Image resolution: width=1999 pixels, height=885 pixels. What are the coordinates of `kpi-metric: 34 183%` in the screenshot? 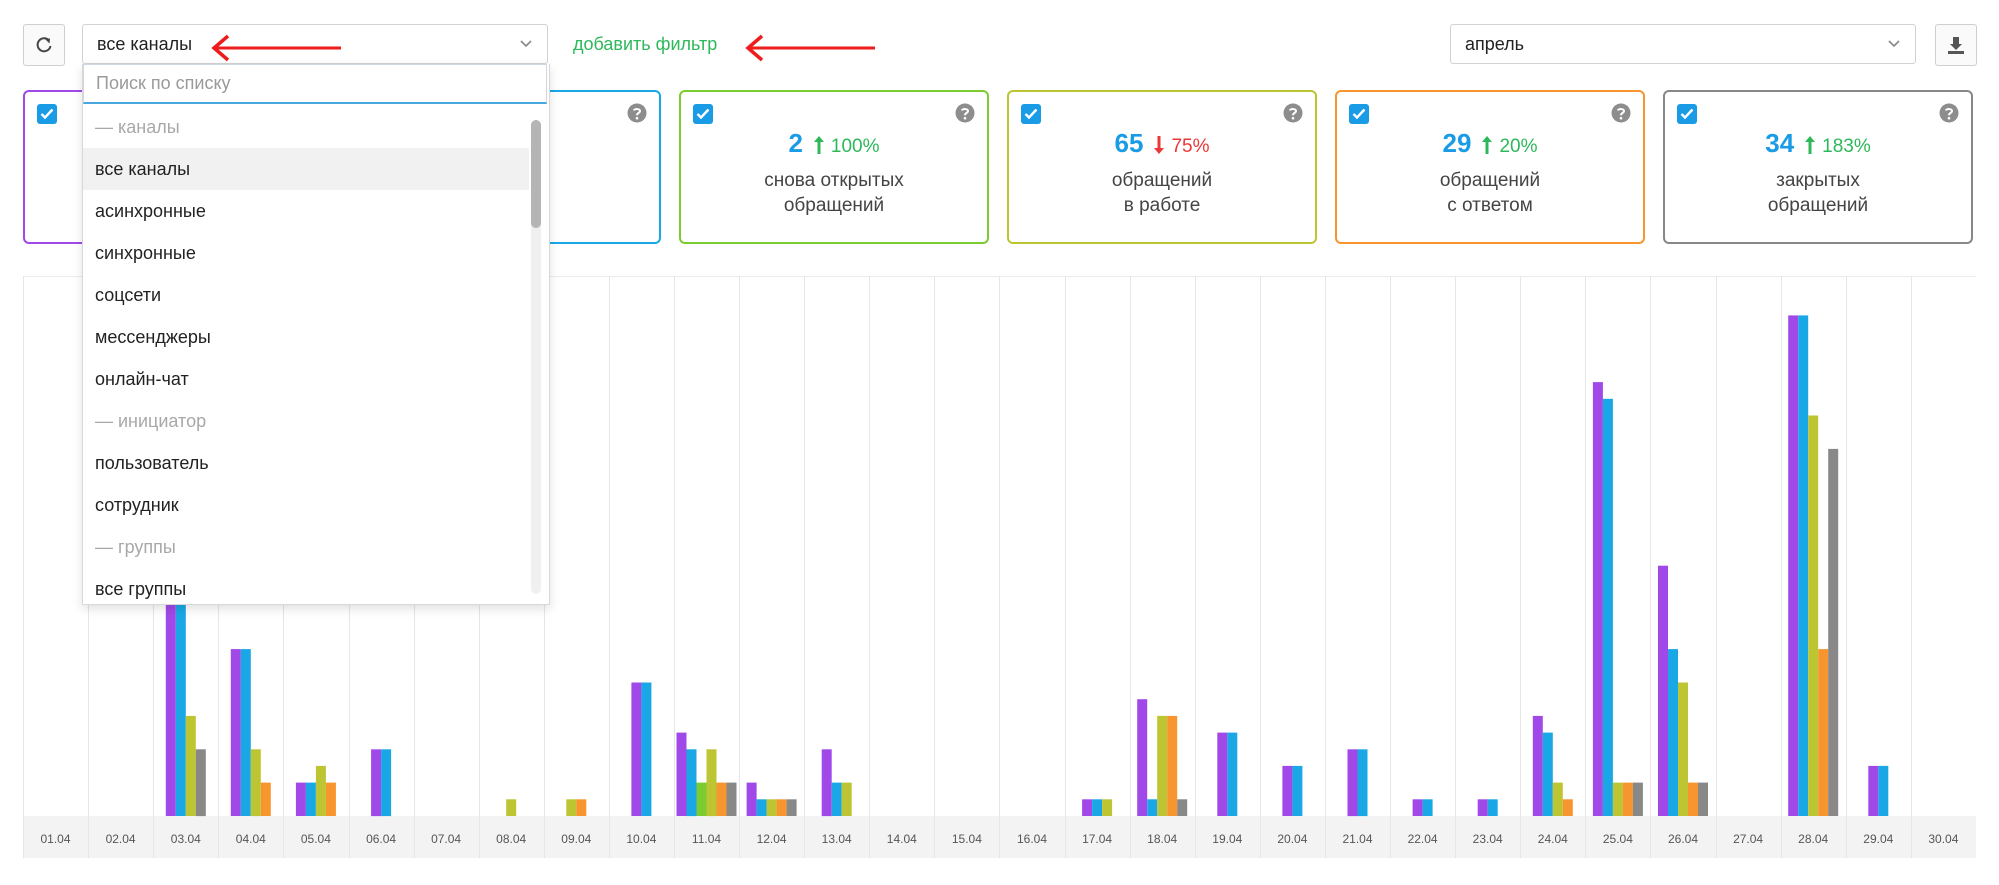 It's located at (1818, 144).